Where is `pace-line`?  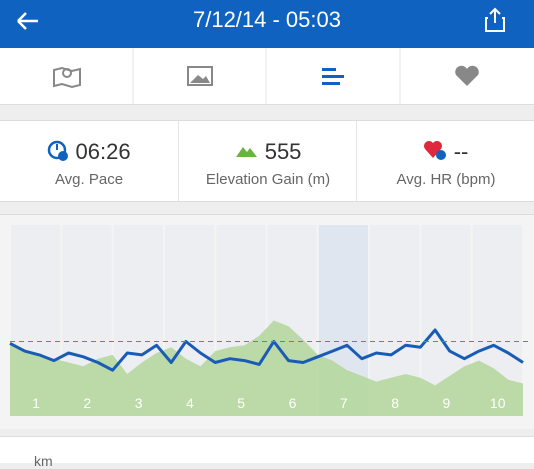 pace-line is located at coordinates (266, 350).